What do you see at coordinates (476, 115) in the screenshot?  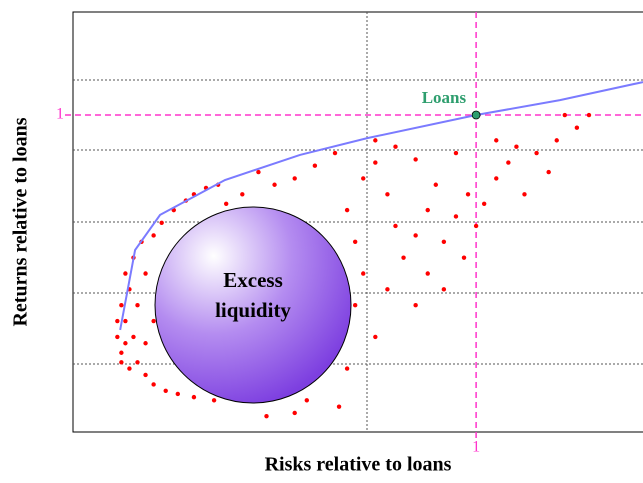 I see `loans-point` at bounding box center [476, 115].